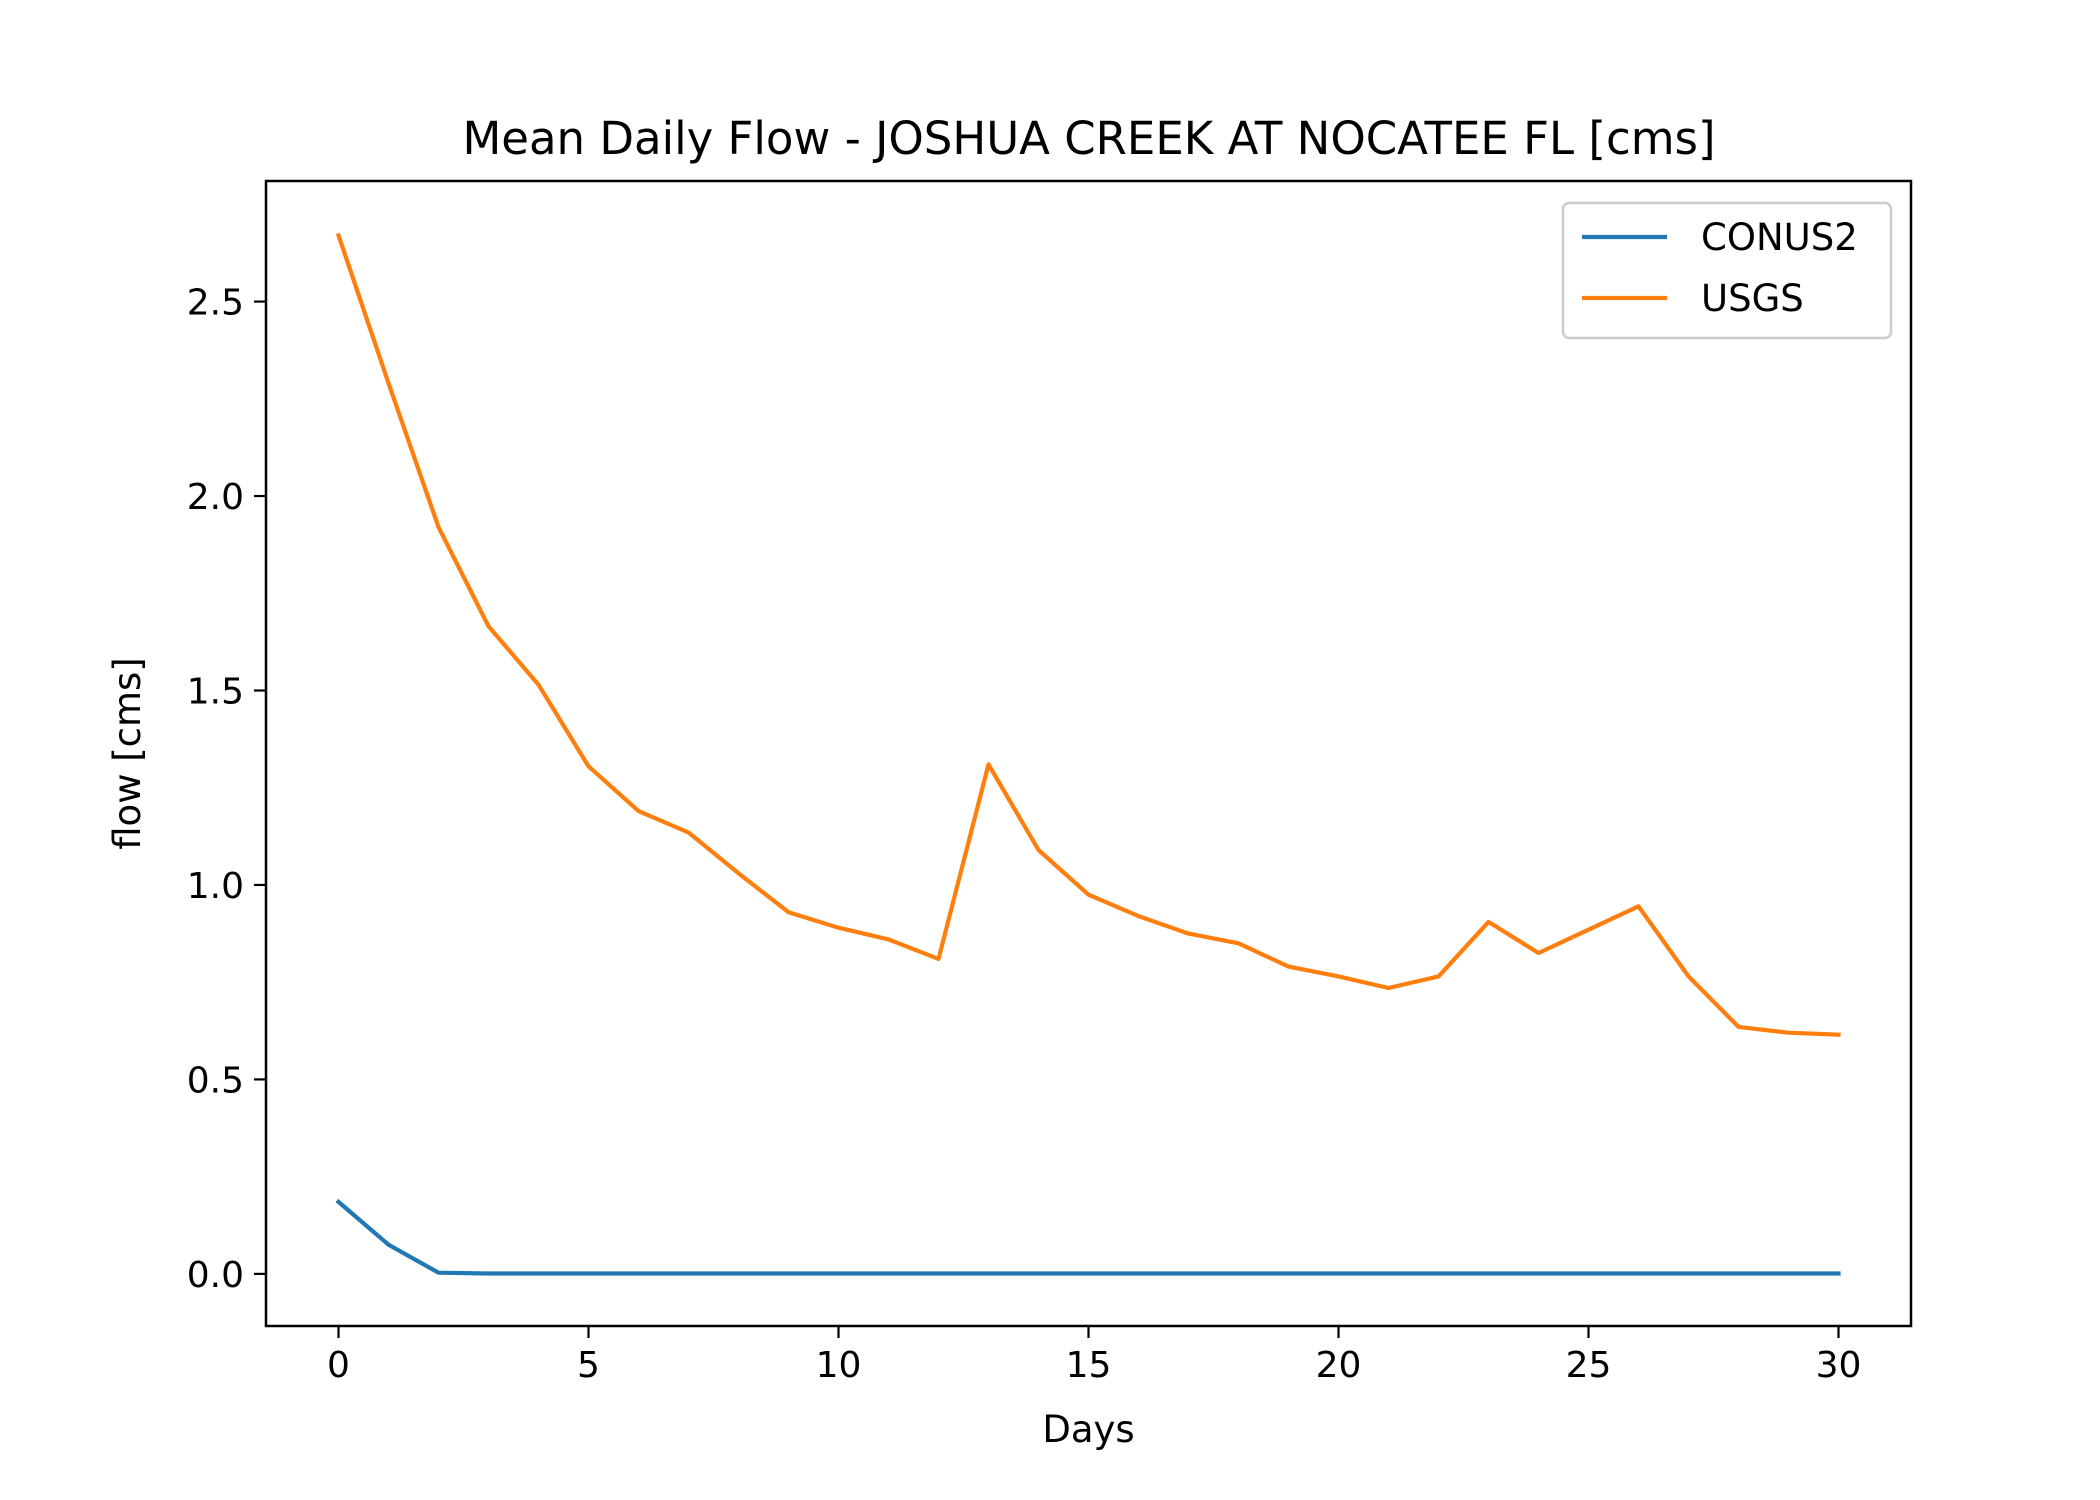  I want to click on y-axis-label: flow [cms], so click(127, 753).